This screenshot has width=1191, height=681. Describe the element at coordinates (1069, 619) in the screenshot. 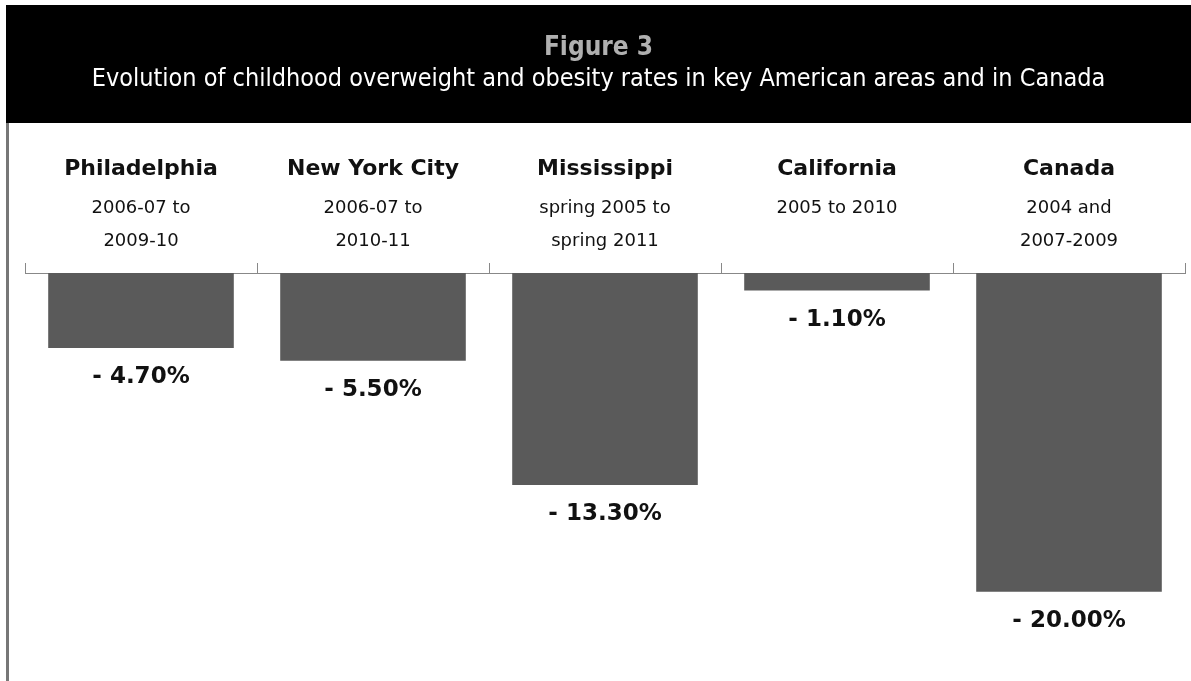

I see `data-label: - 20.00%` at that location.